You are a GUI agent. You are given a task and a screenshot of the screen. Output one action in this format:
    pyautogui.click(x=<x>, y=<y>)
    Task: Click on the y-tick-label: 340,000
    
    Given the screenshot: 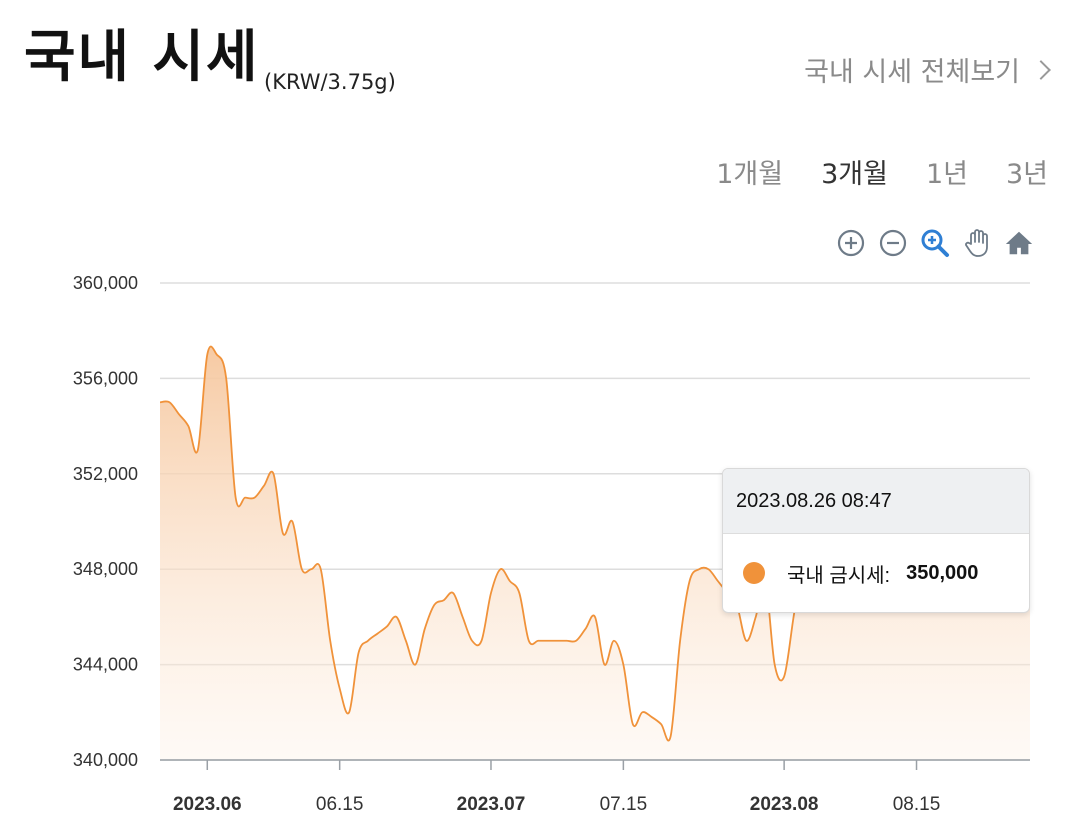 What is the action you would take?
    pyautogui.click(x=105, y=760)
    